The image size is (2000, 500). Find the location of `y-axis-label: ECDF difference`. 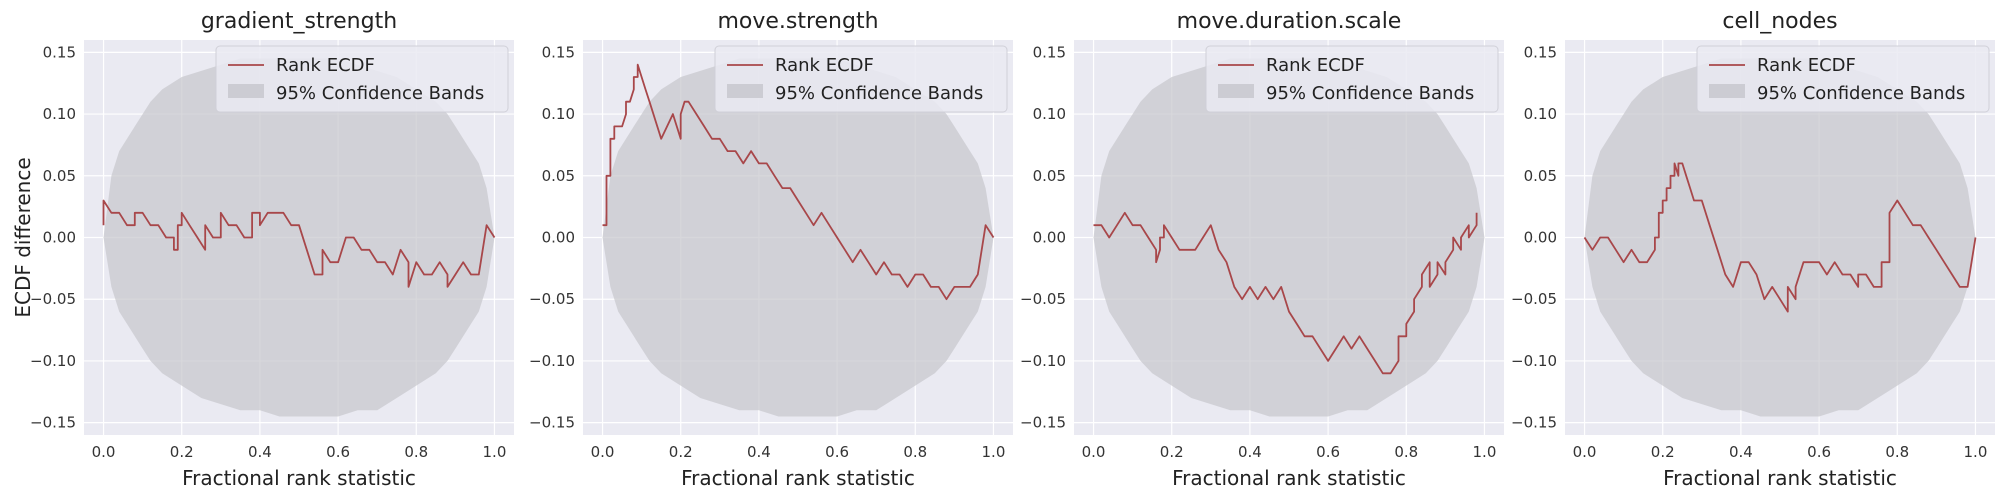

y-axis-label: ECDF difference is located at coordinates (23, 237).